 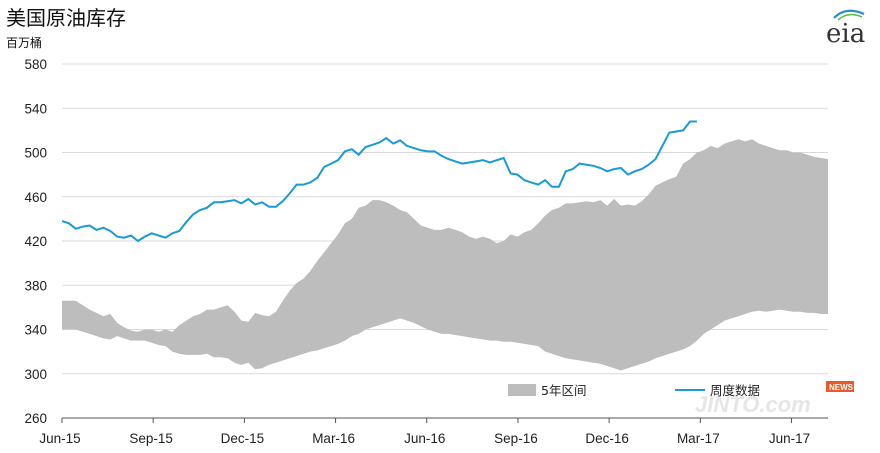 What do you see at coordinates (35, 285) in the screenshot?
I see `y-tick-label: 380` at bounding box center [35, 285].